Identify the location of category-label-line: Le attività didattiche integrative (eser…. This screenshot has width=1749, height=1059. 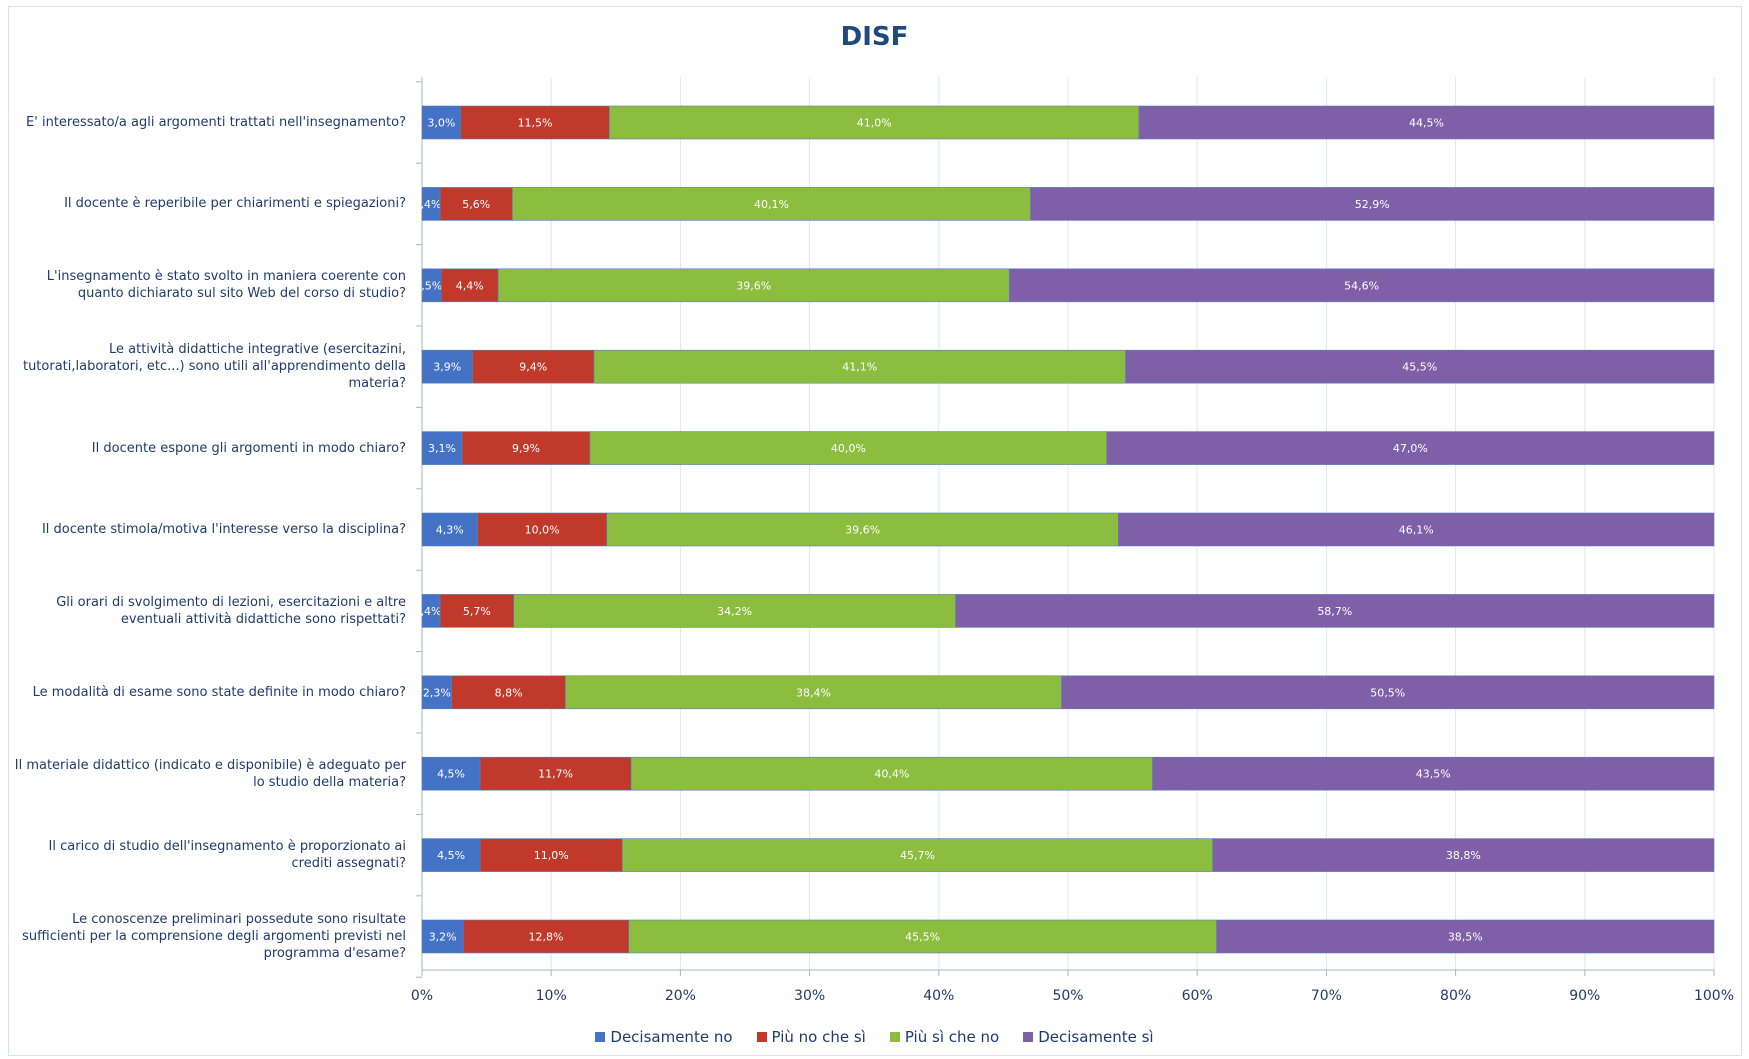
(257, 350).